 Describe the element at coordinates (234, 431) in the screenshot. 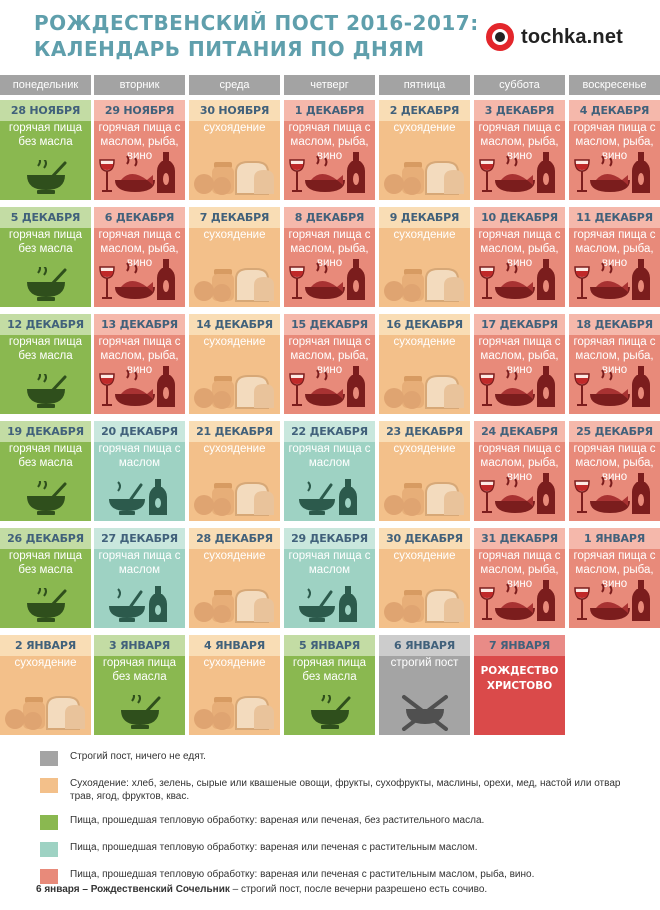

I see `day-date: 21 ДЕКАБРЯ` at that location.